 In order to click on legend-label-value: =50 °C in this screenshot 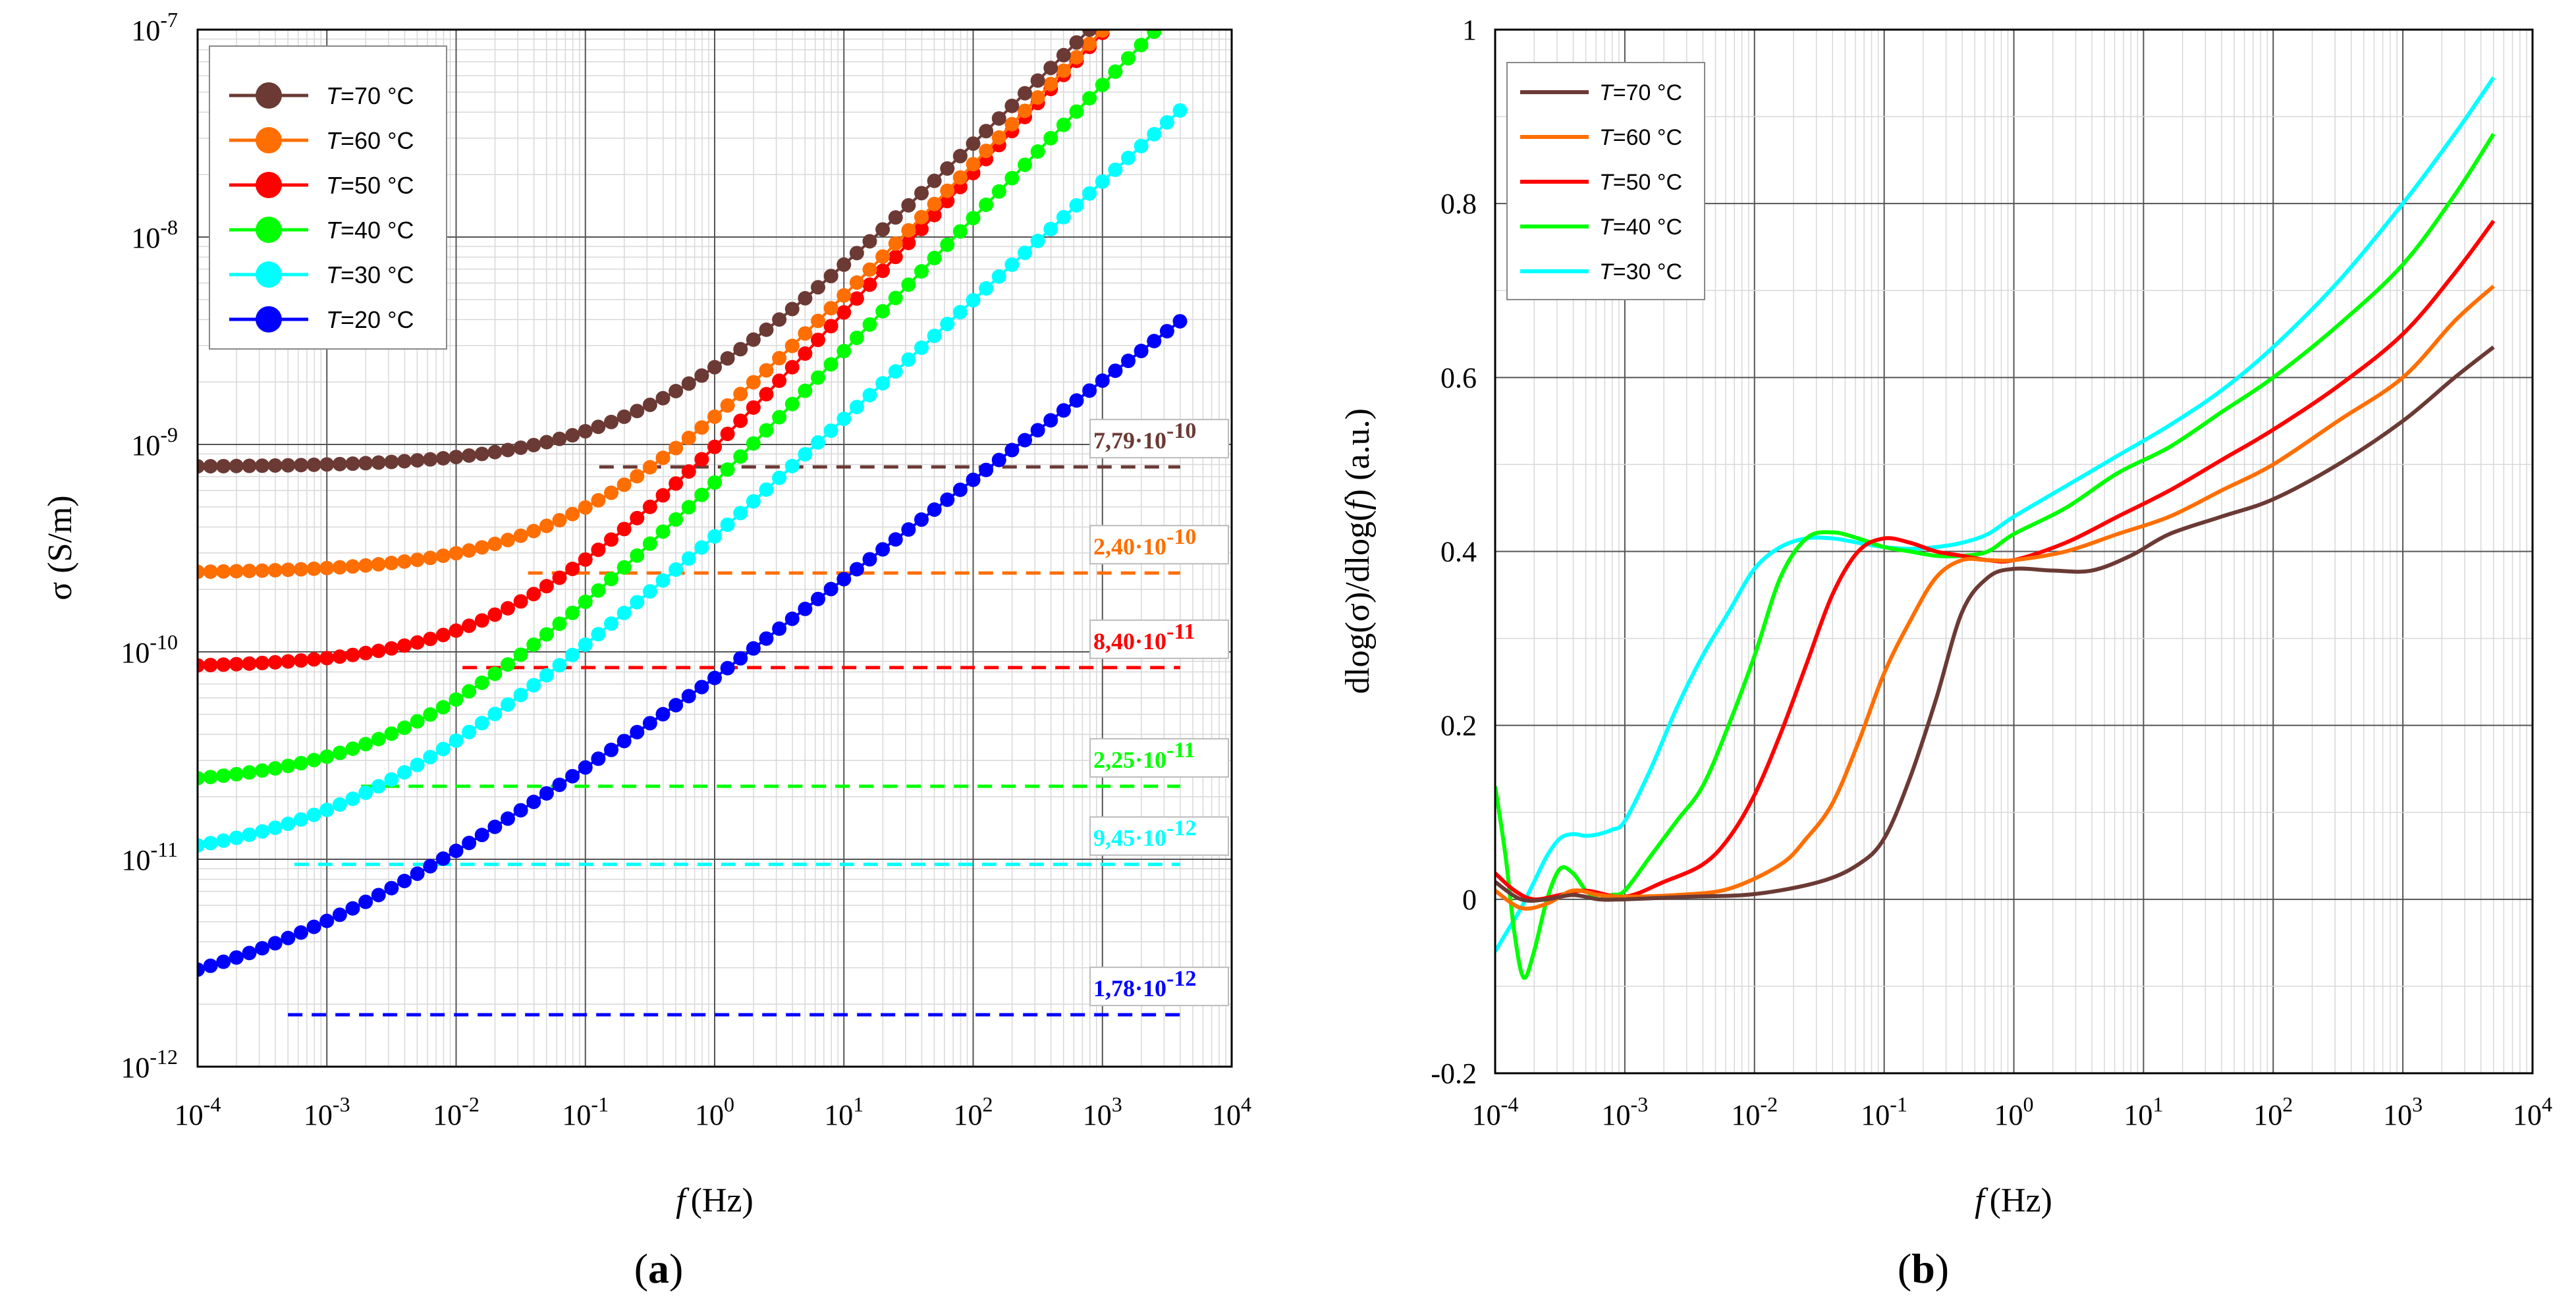, I will do `click(377, 185)`.